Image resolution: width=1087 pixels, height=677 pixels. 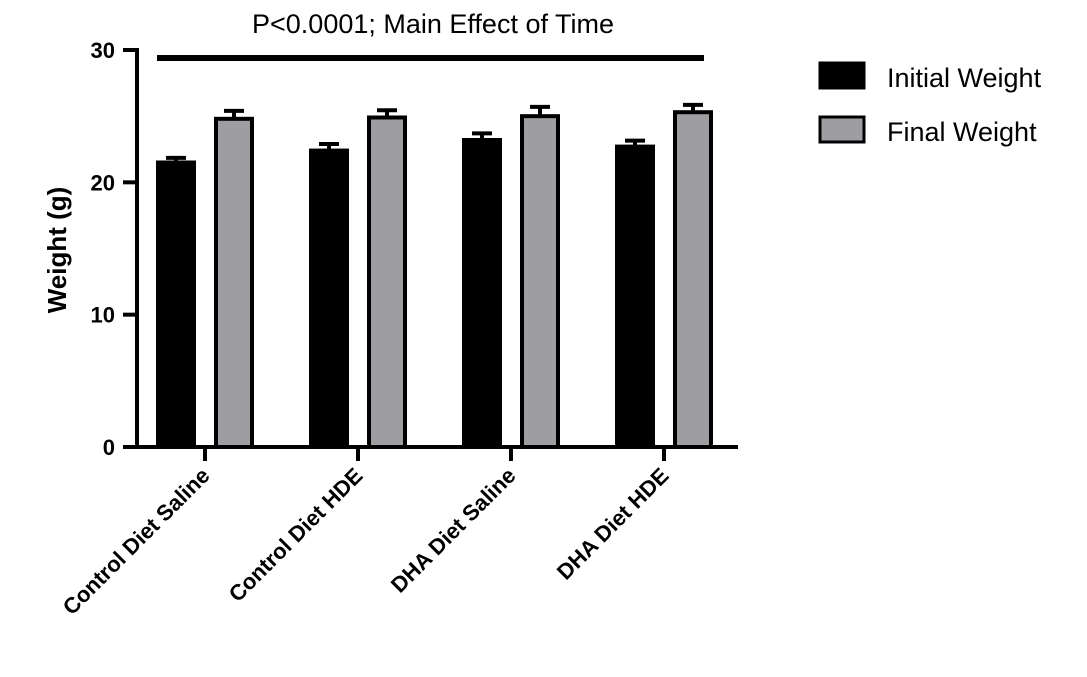 I want to click on legend-label-initial: Initial Weight, so click(x=964, y=78).